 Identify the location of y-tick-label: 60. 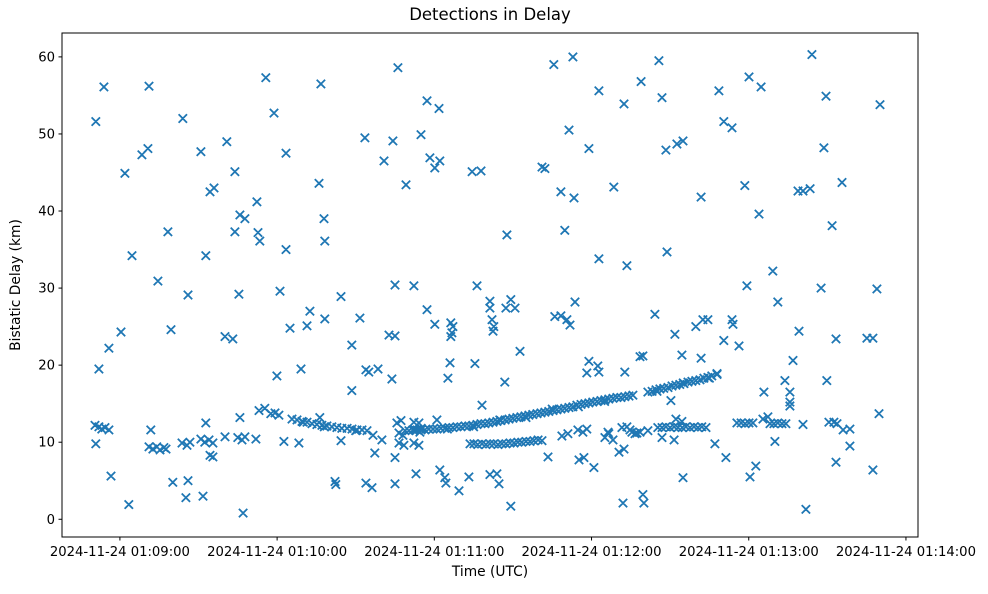
(46, 57).